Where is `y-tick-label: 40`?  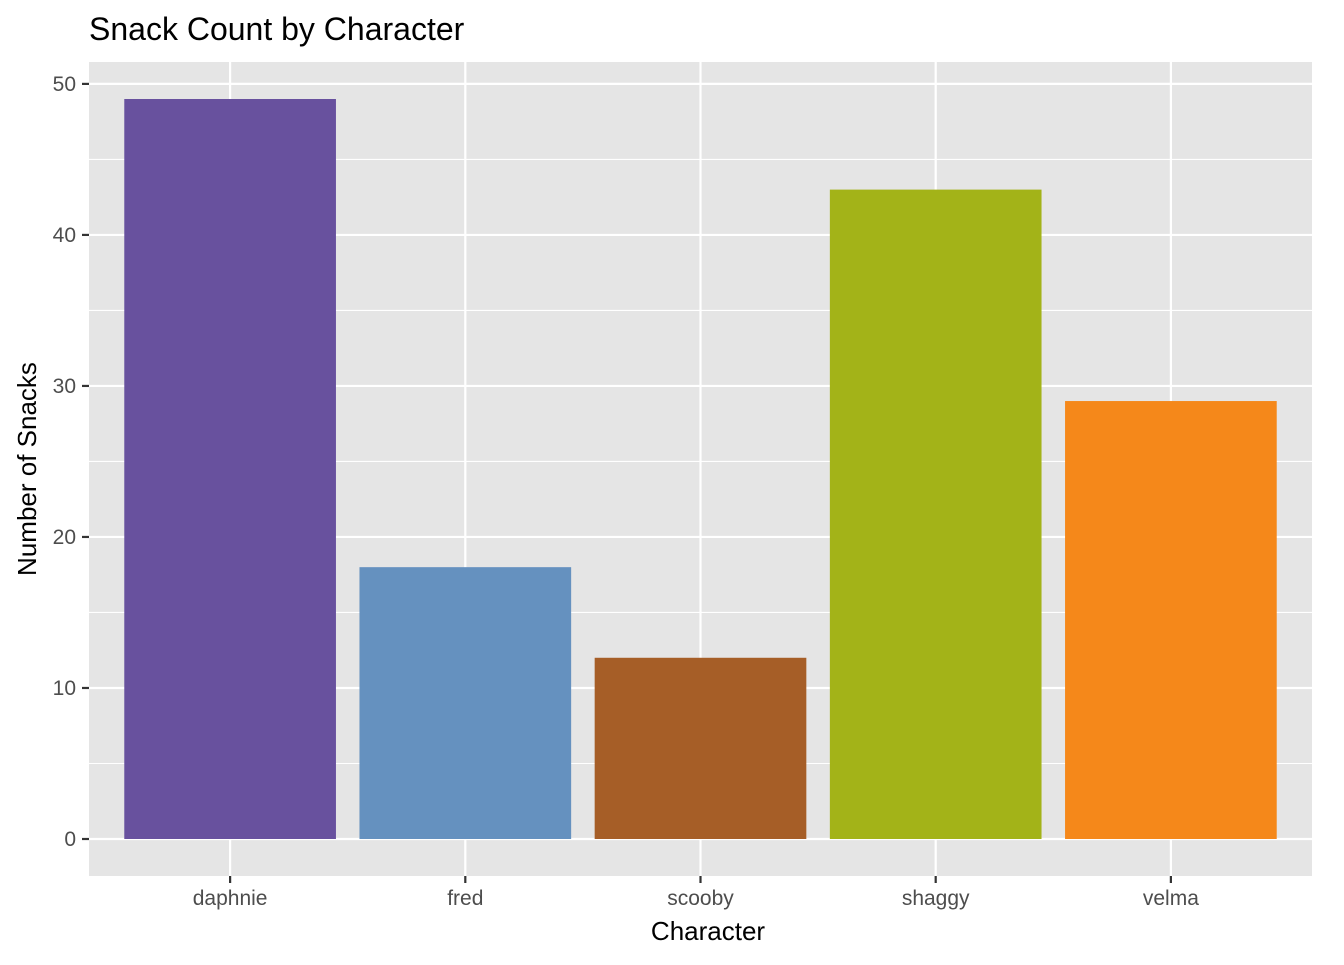 y-tick-label: 40 is located at coordinates (64, 235).